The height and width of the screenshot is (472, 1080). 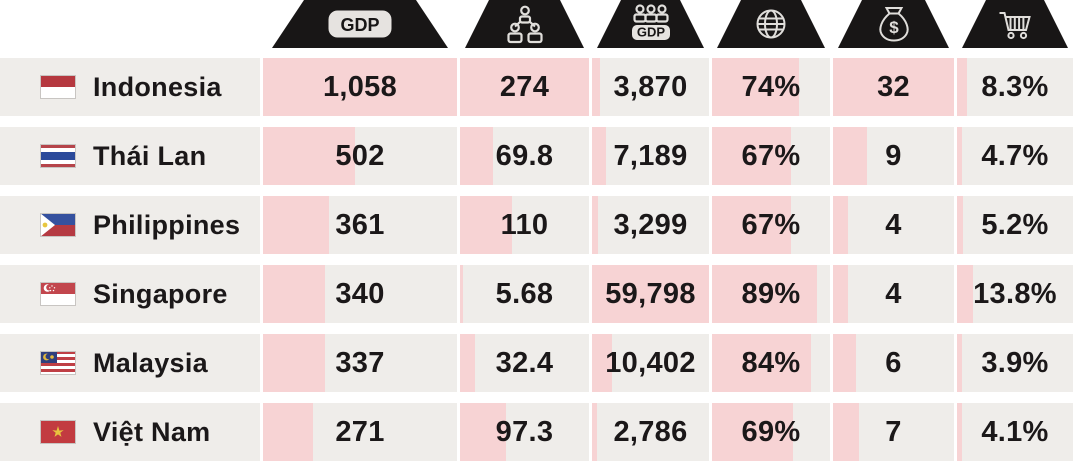 I want to click on cell-value: 9, so click(x=893, y=155).